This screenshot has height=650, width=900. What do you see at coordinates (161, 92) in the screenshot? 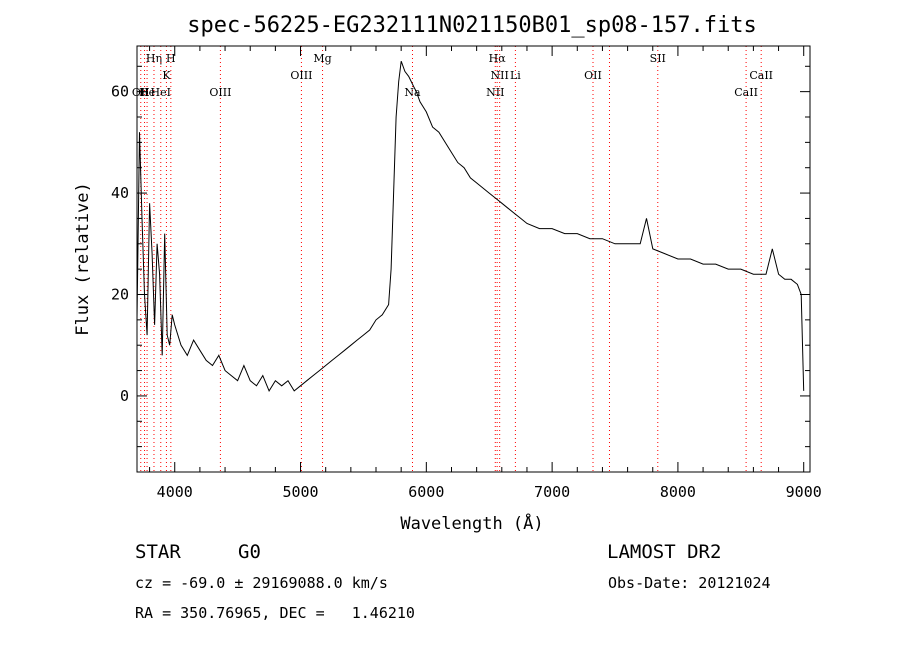
I see `line-marker-label: HeI` at bounding box center [161, 92].